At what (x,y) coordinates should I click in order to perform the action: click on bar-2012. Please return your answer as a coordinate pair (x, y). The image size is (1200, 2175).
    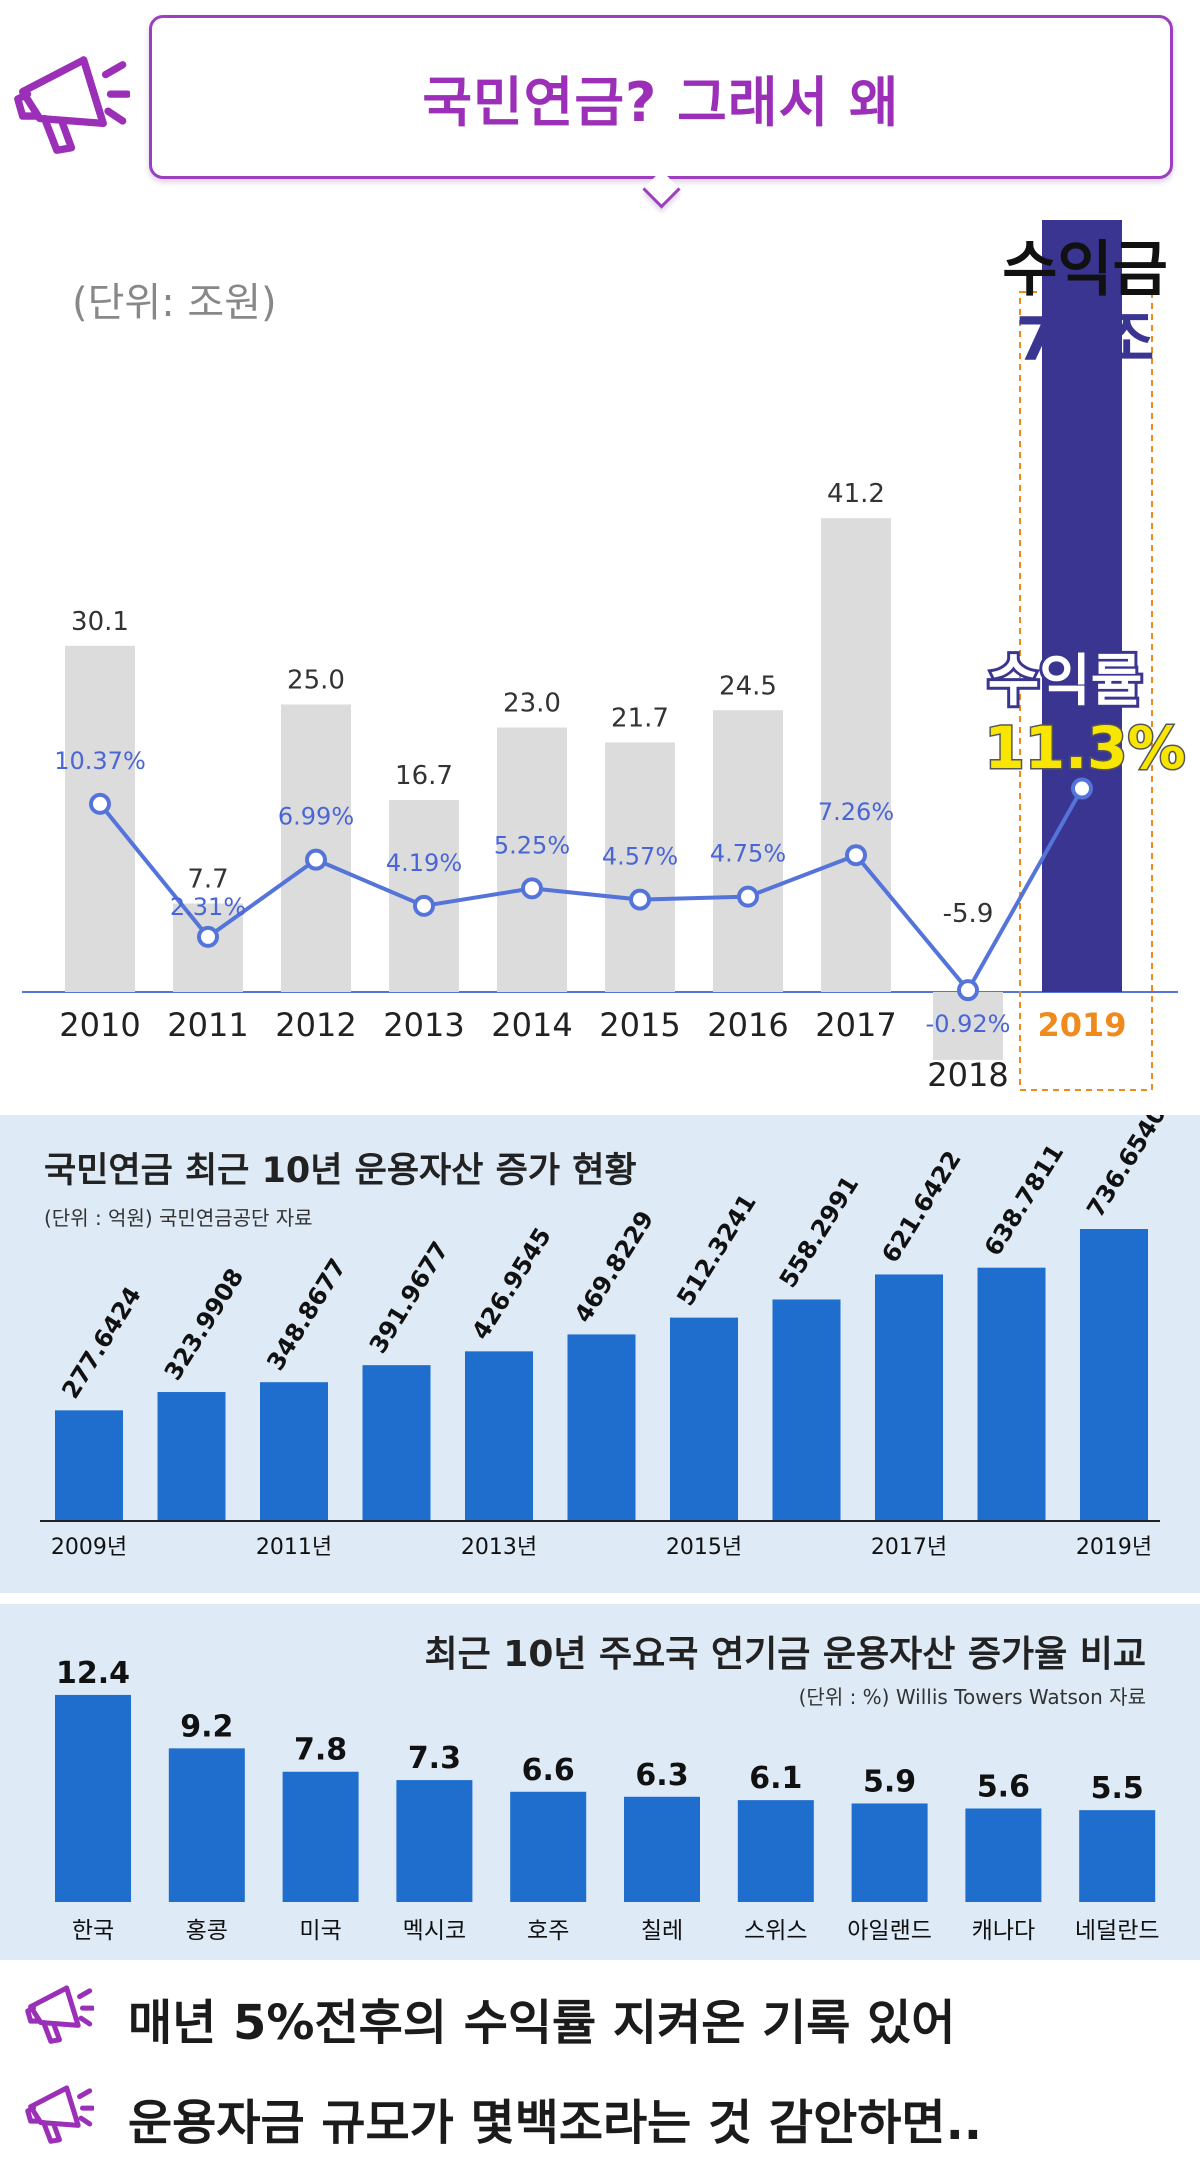
    Looking at the image, I should click on (316, 848).